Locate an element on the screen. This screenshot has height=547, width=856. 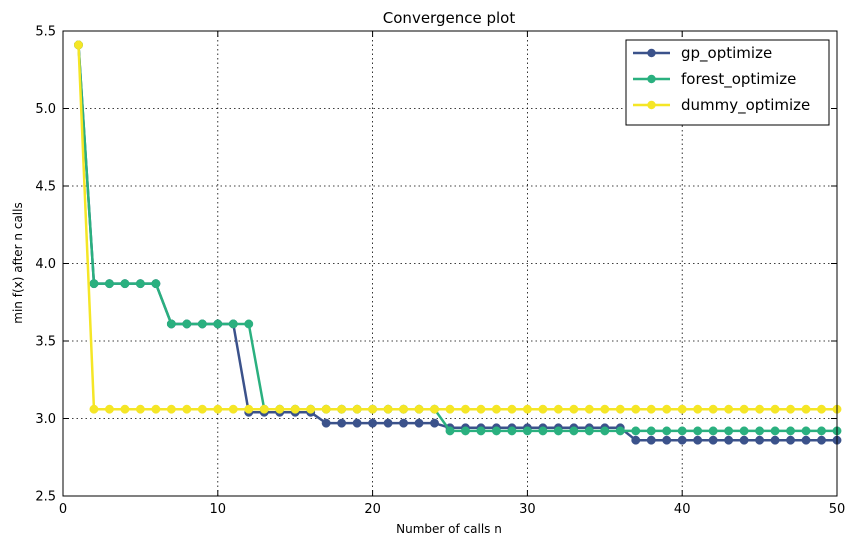
y-tick-label: 3.0 is located at coordinates (45, 419).